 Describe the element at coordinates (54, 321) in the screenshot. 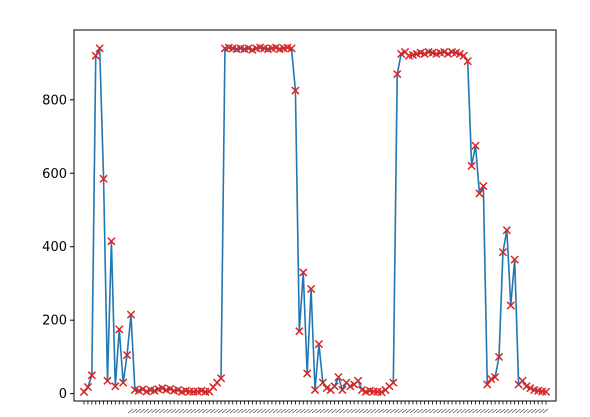

I see `y-tick-label: 200` at that location.